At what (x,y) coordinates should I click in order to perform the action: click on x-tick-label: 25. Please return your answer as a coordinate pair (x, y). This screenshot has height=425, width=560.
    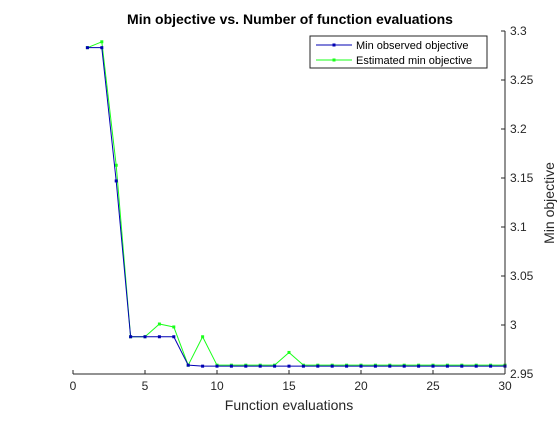
    Looking at the image, I should click on (433, 386).